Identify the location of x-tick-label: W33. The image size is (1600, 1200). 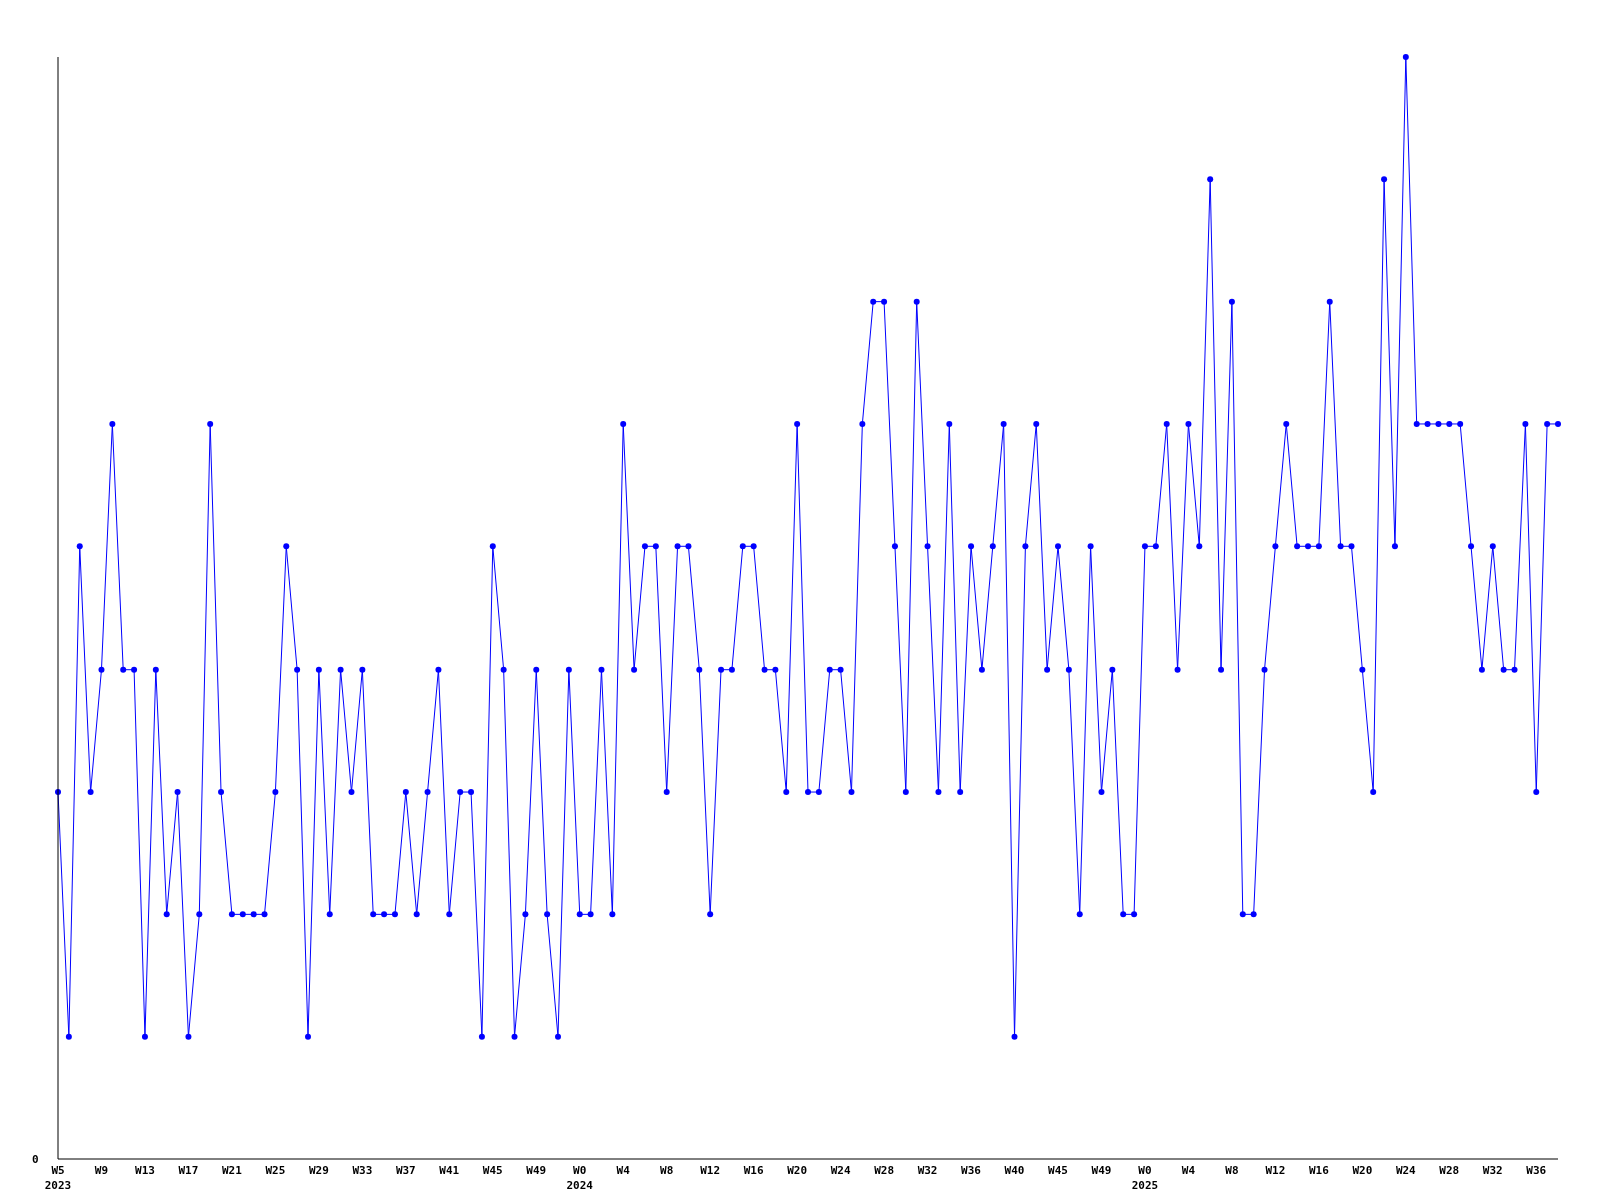
(362, 1170).